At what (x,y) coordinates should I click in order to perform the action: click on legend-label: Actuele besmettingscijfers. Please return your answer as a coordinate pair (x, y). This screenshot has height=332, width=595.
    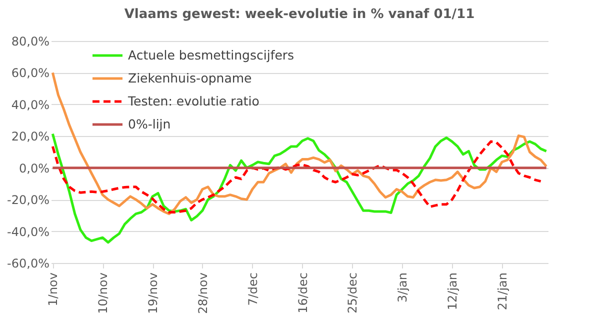
    Looking at the image, I should click on (211, 55).